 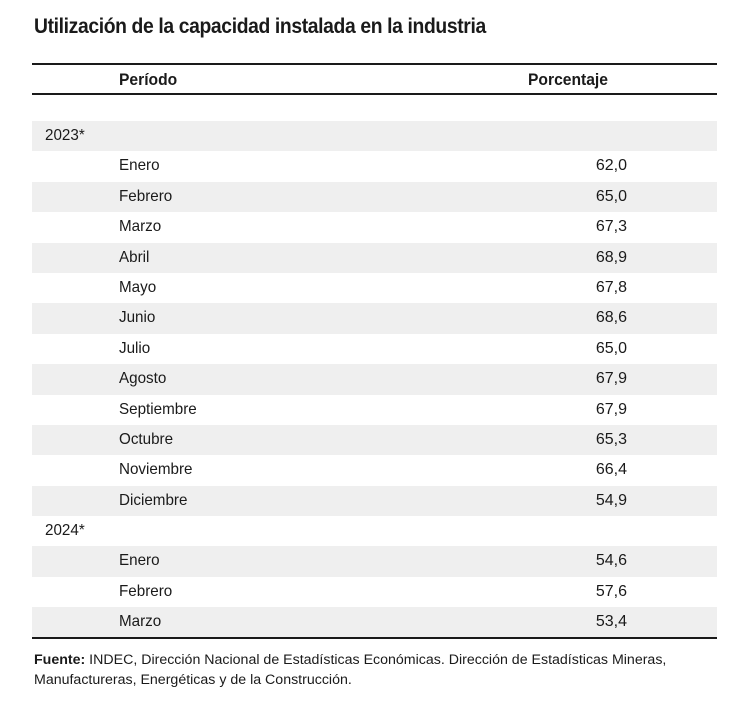 What do you see at coordinates (374, 197) in the screenshot?
I see `table-row: Febrero 65,0` at bounding box center [374, 197].